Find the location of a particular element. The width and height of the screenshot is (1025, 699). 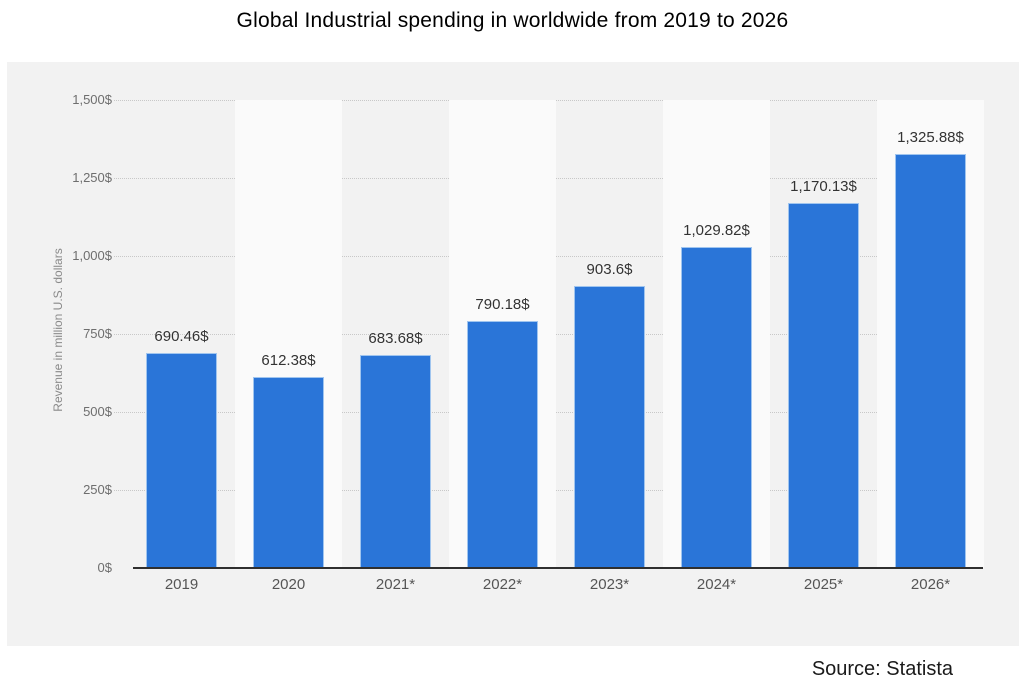

bar-column: 690.46$ is located at coordinates (181, 334).